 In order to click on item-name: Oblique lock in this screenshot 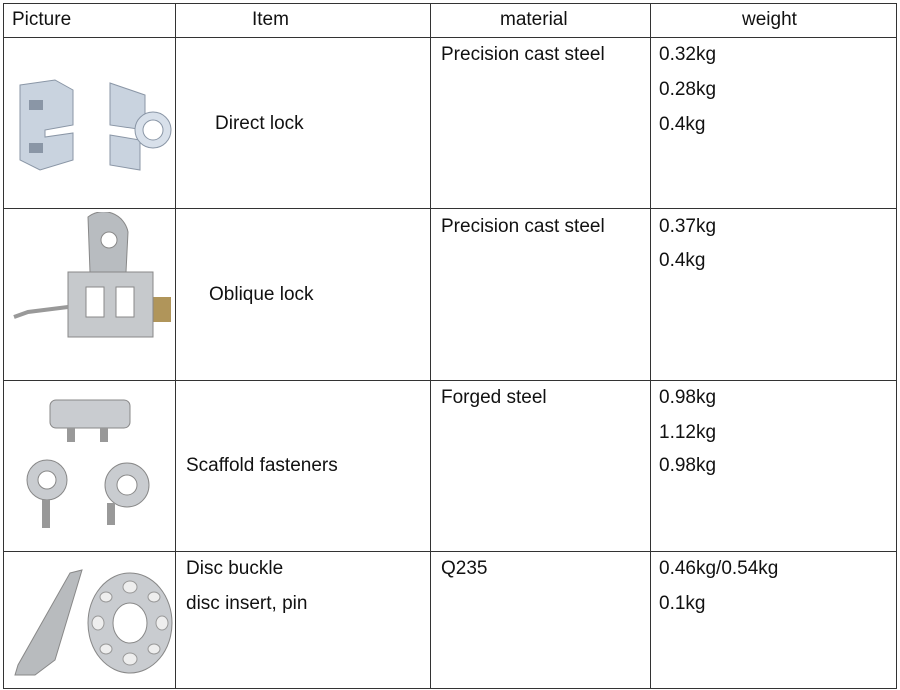, I will do `click(261, 294)`.